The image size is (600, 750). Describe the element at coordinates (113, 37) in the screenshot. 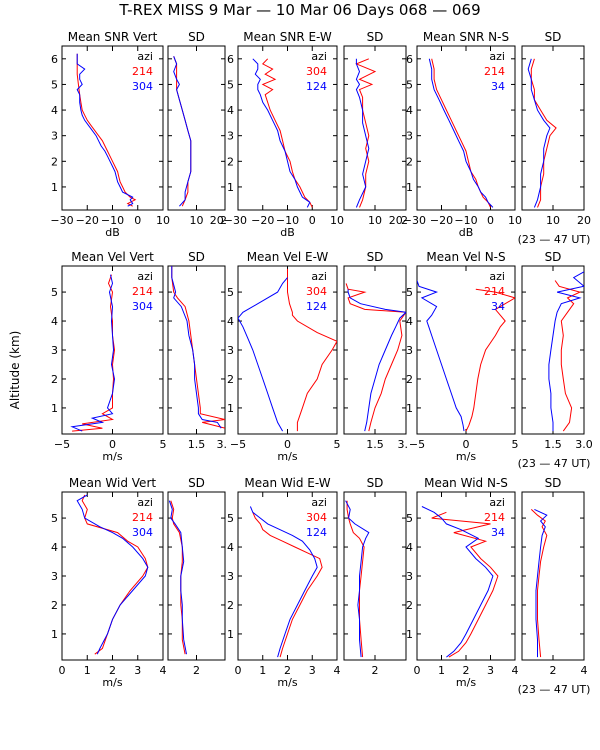

I see `panel-title: Mean SNR Vert` at that location.